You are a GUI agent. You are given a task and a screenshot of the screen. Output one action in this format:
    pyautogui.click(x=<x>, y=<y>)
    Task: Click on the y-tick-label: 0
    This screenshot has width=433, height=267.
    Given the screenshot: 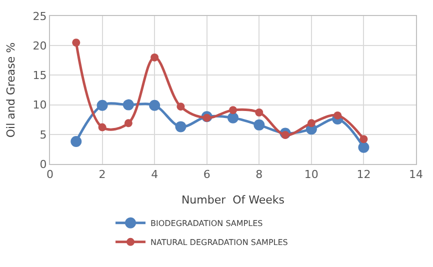 What is the action you would take?
    pyautogui.click(x=43, y=164)
    